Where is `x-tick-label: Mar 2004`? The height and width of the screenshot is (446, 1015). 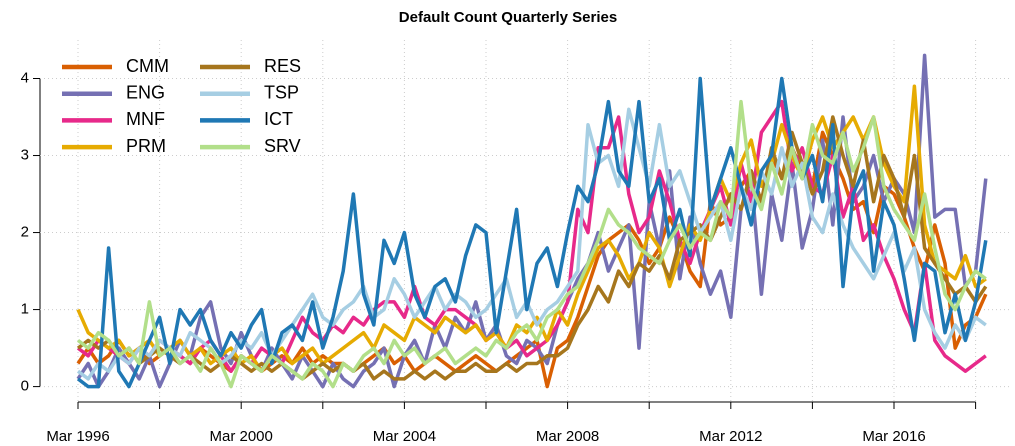
x-tick-label: Mar 2004 is located at coordinates (404, 436).